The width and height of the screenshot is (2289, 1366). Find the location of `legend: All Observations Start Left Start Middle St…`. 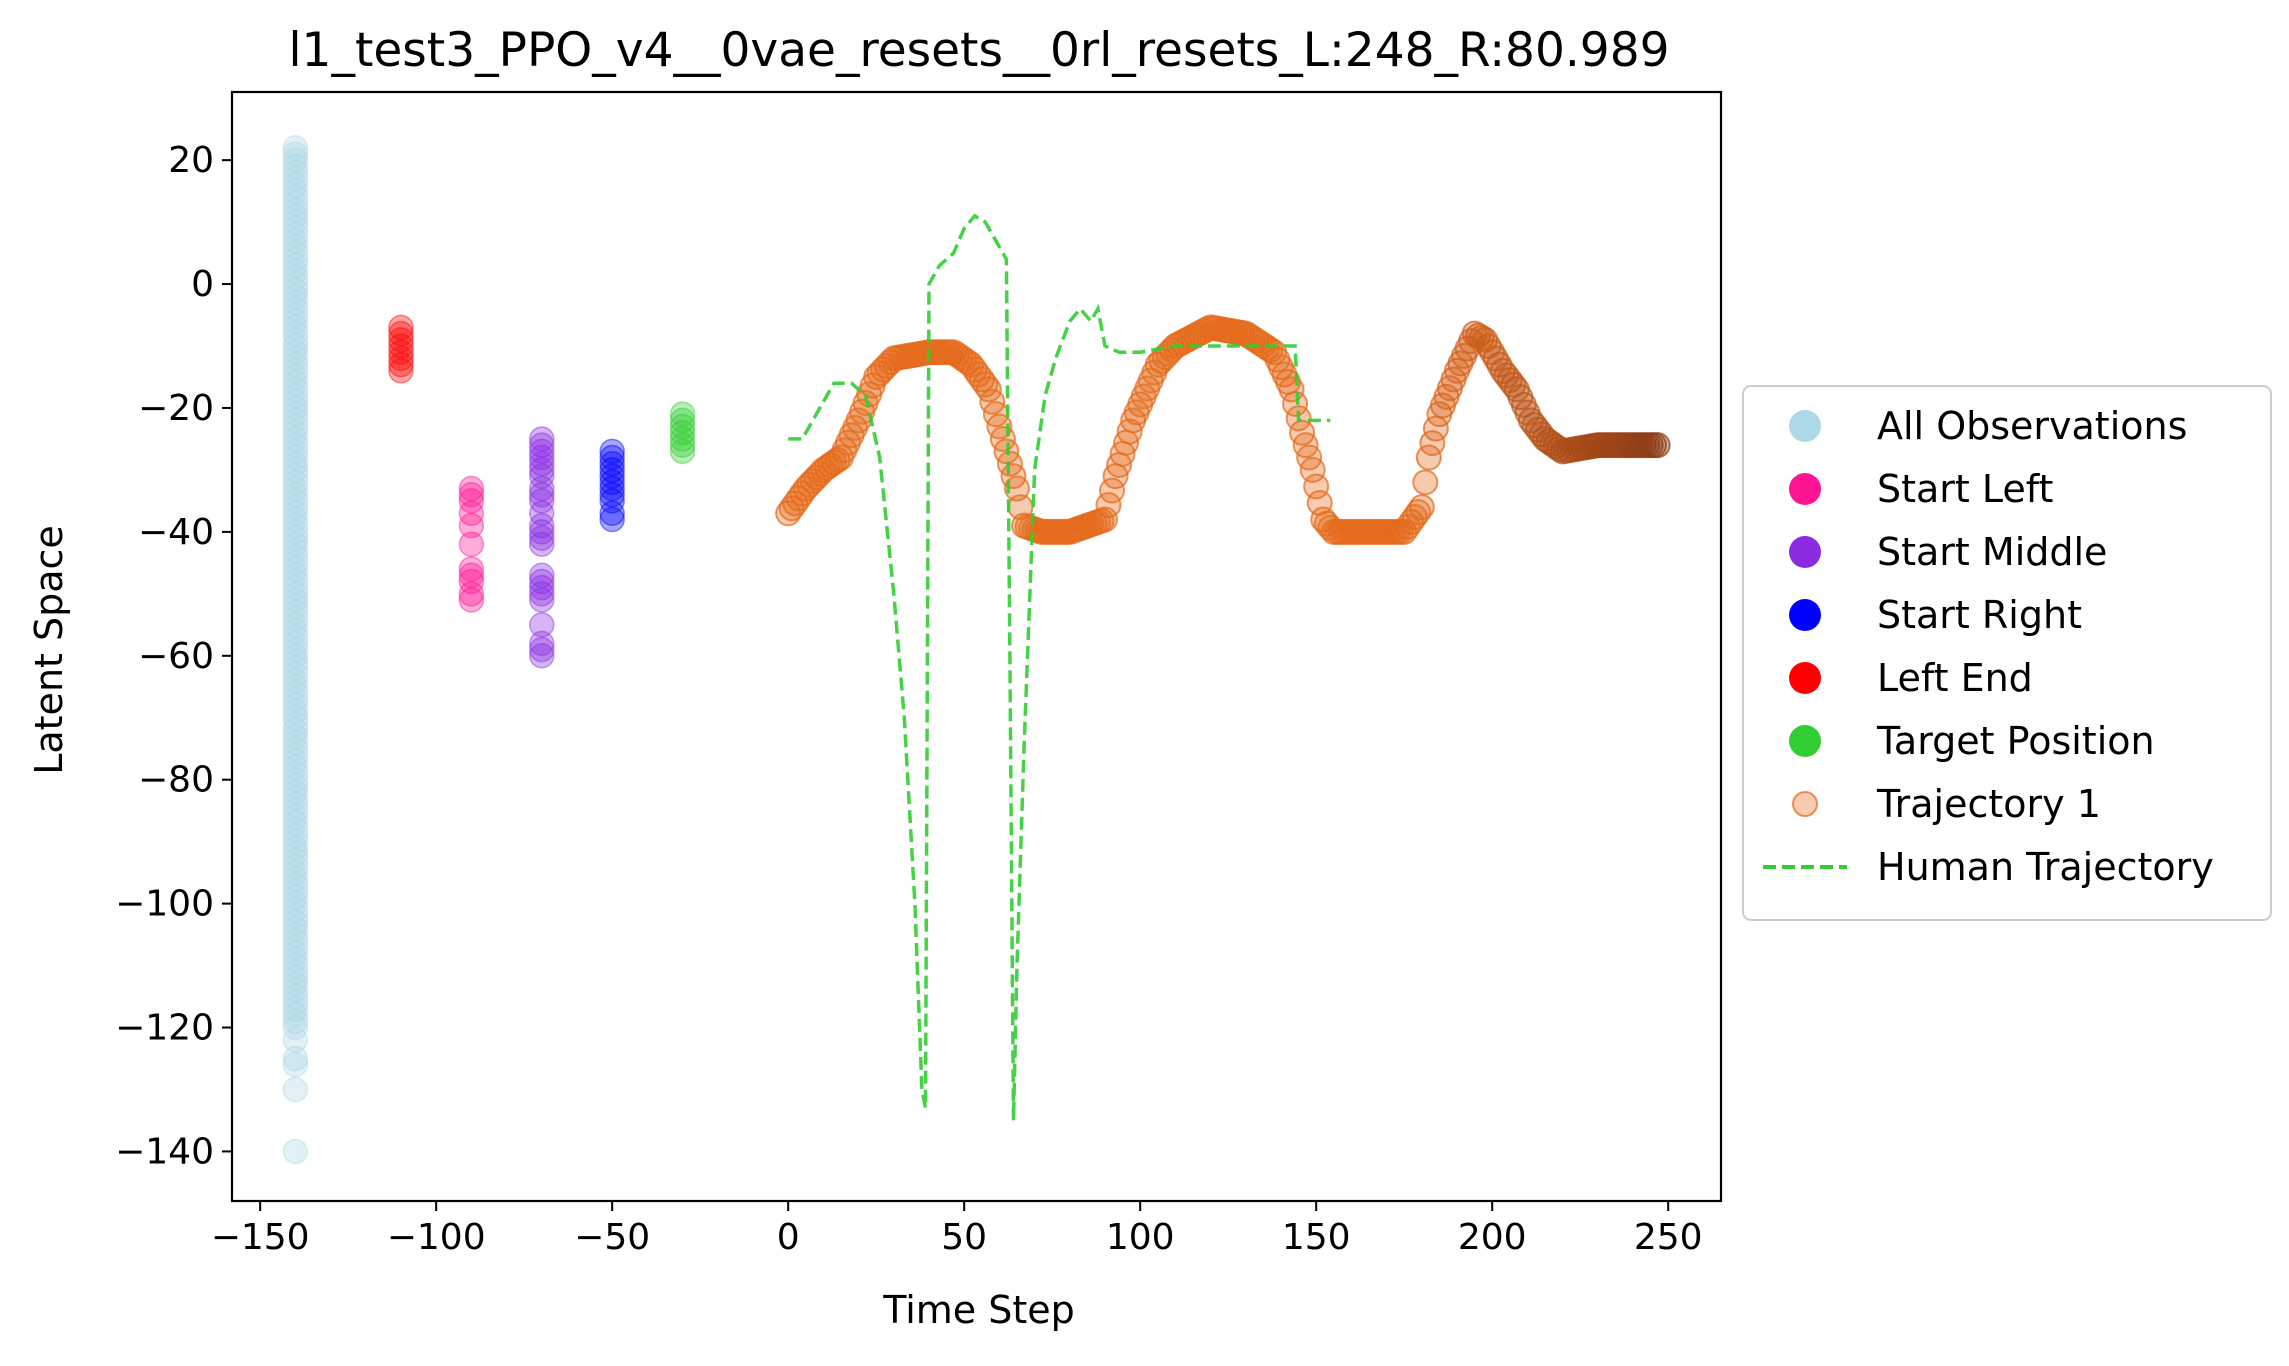

legend: All Observations Start Left Start Middle St… is located at coordinates (2007, 653).